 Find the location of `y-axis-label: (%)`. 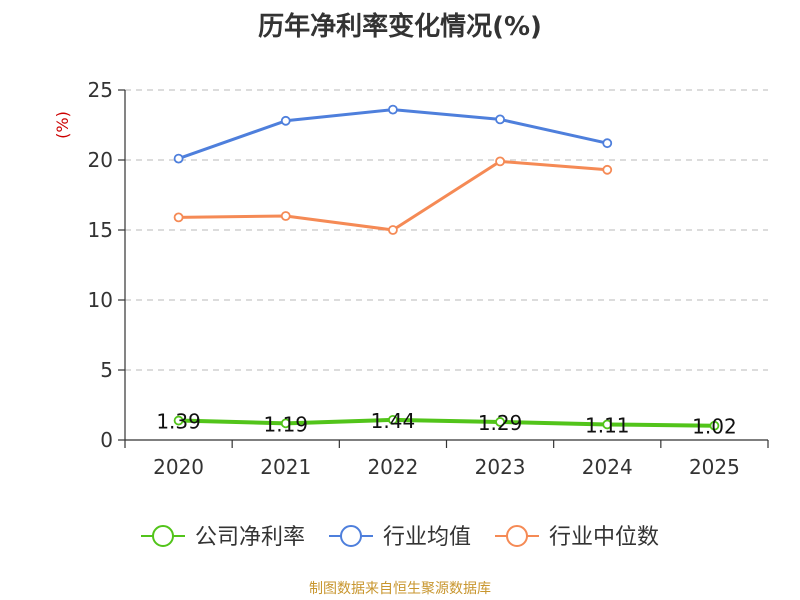

y-axis-label: (%) is located at coordinates (62, 125).